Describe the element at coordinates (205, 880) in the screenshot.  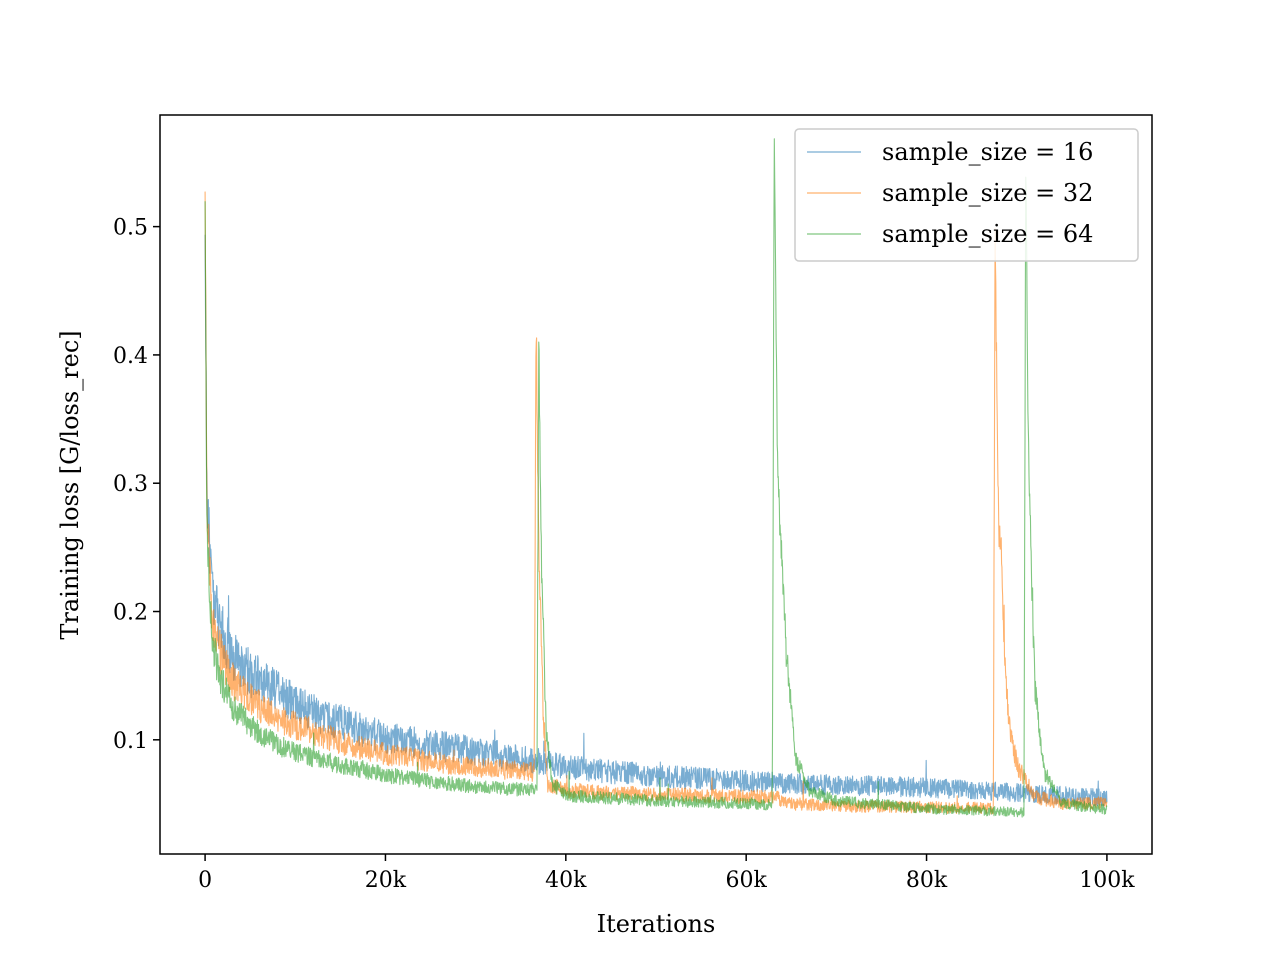
I see `x-tick-label: 0` at that location.